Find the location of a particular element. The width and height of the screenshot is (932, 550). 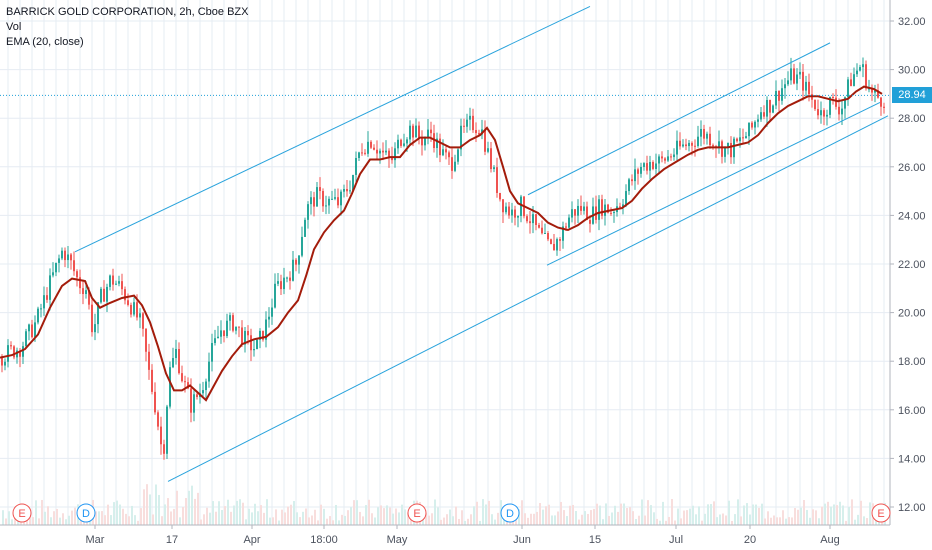

y-tick-label: 16.00 is located at coordinates (912, 411).